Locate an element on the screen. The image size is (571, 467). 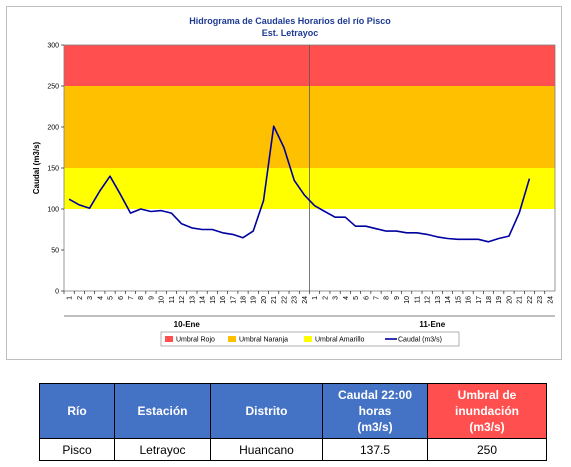
y-tick-label: 0 is located at coordinates (57, 292).